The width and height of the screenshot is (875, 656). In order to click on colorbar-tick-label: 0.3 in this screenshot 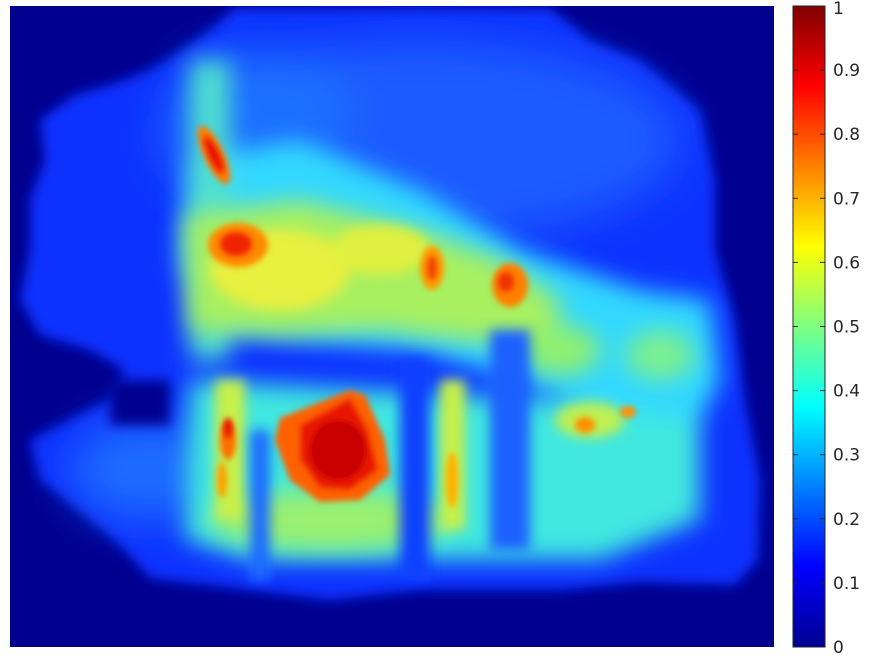, I will do `click(846, 456)`.